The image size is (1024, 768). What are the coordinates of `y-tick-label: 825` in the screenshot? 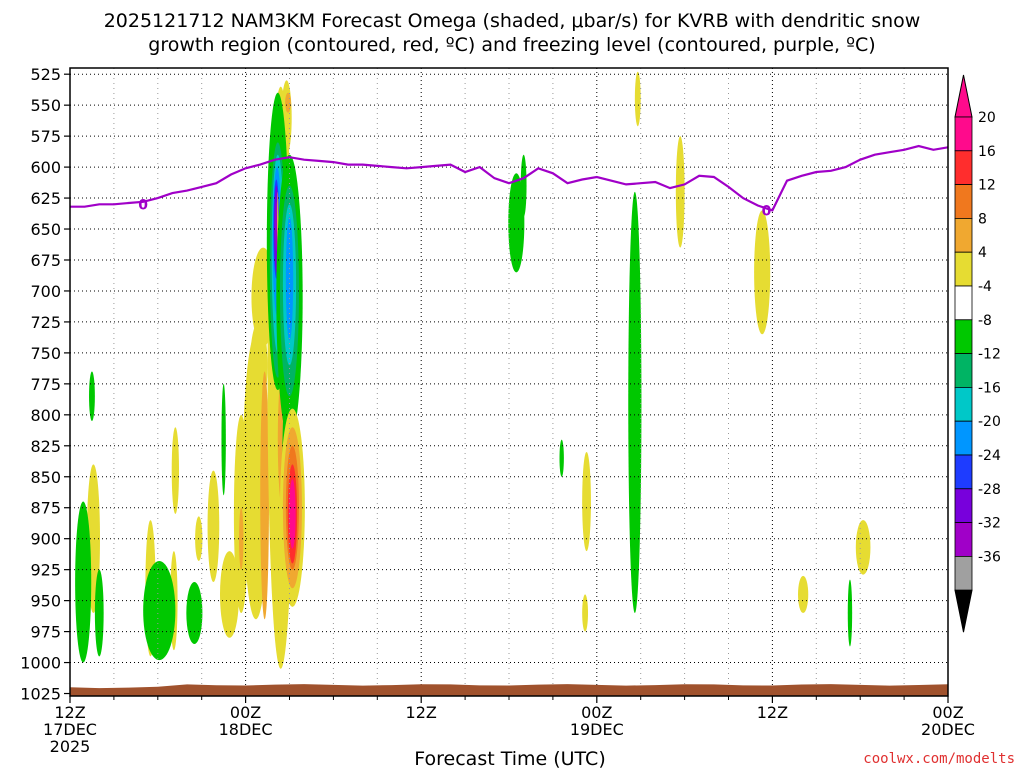 It's located at (45, 446).